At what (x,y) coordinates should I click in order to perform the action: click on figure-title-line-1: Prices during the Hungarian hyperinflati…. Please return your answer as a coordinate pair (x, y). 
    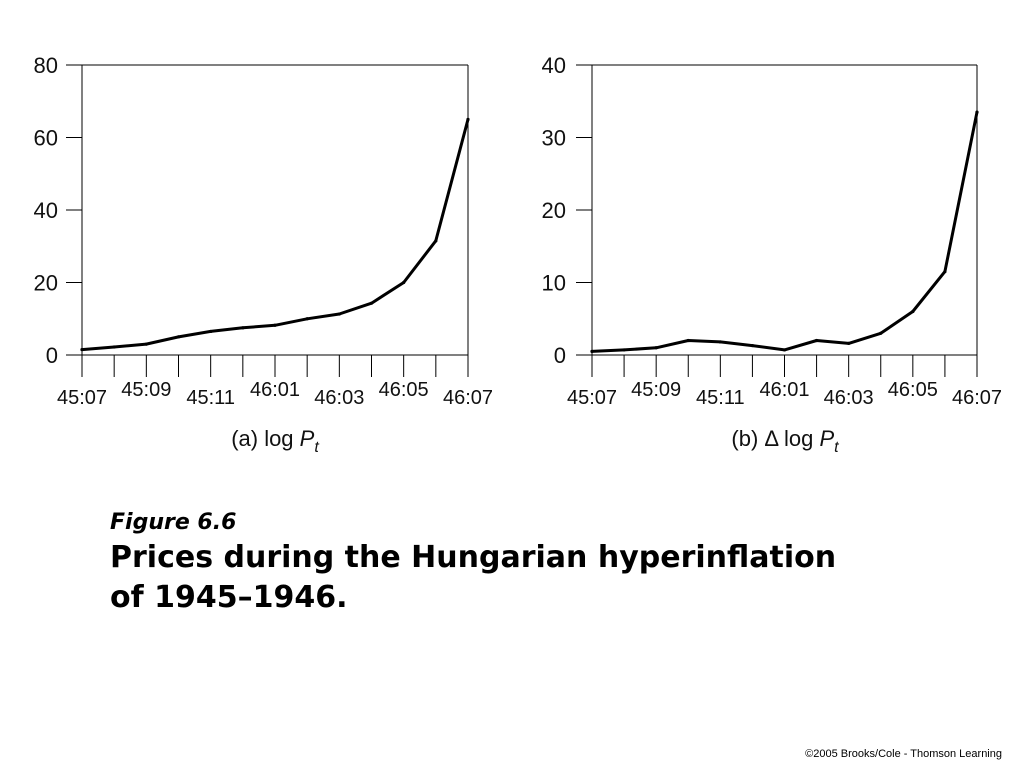
    Looking at the image, I should click on (473, 557).